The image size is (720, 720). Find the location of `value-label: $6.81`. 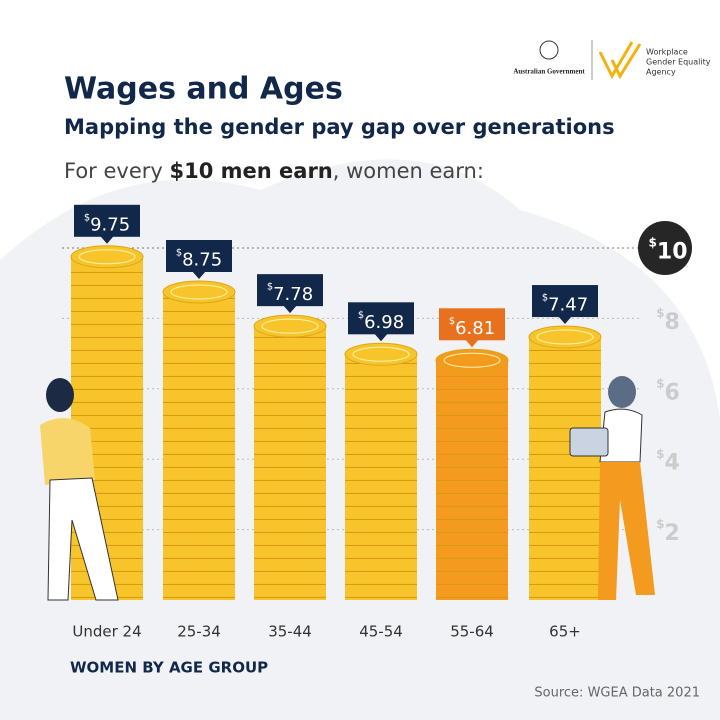

value-label: $6.81 is located at coordinates (472, 327).